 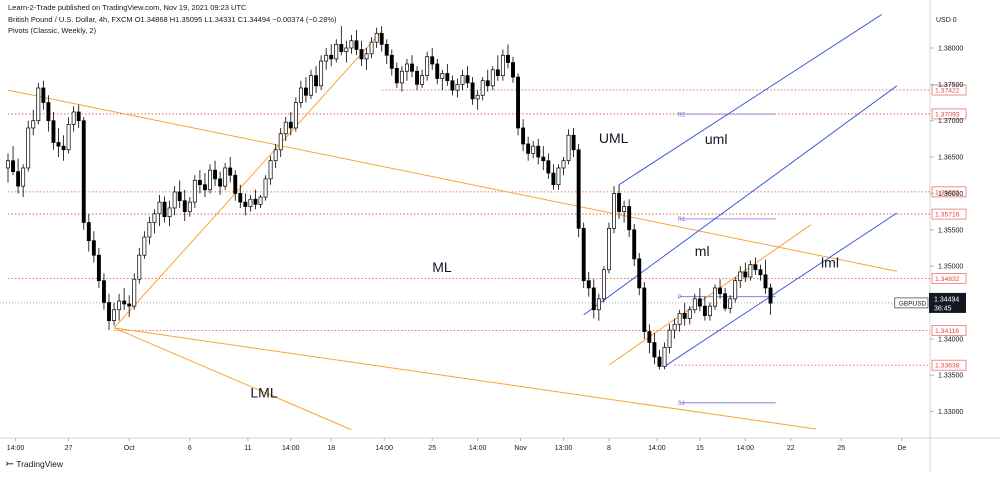 I want to click on indicator-info: Pivots (Classic, Weekly, 2), so click(x=52, y=30).